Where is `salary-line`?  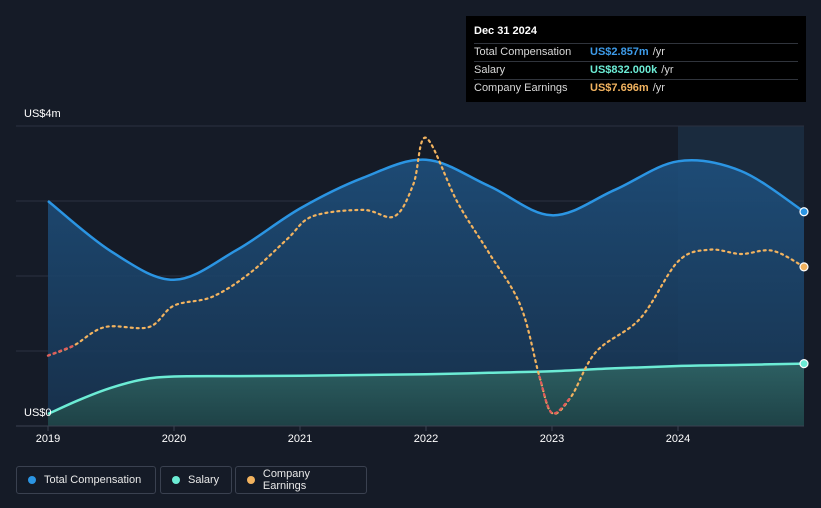 salary-line is located at coordinates (426, 389).